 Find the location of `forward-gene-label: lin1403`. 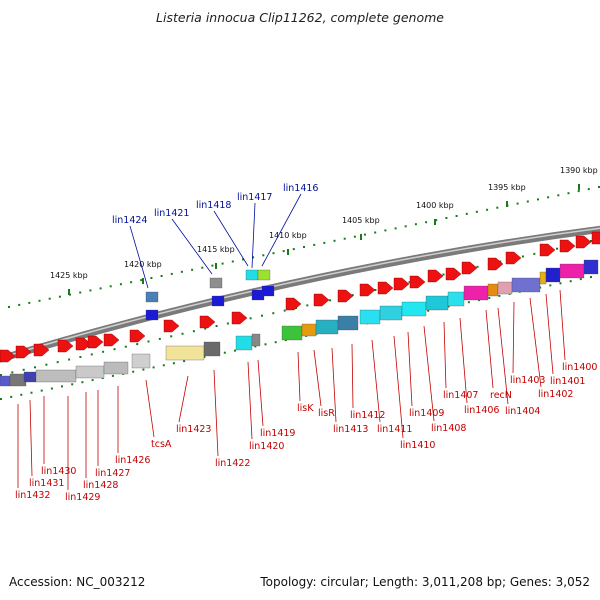

forward-gene-label: lin1403 is located at coordinates (527, 380).